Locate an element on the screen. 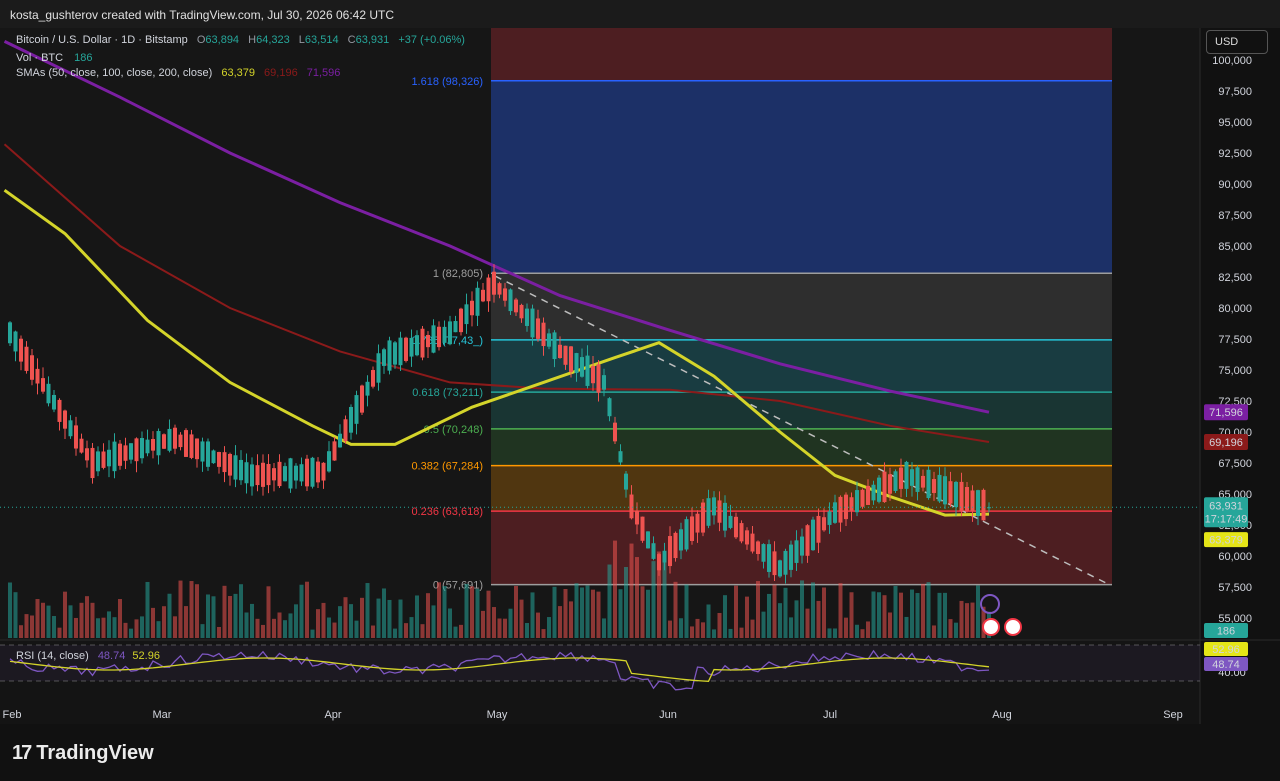 Image resolution: width=1280 pixels, height=781 pixels. tradingview-logo: 17 TradingView is located at coordinates (83, 753).